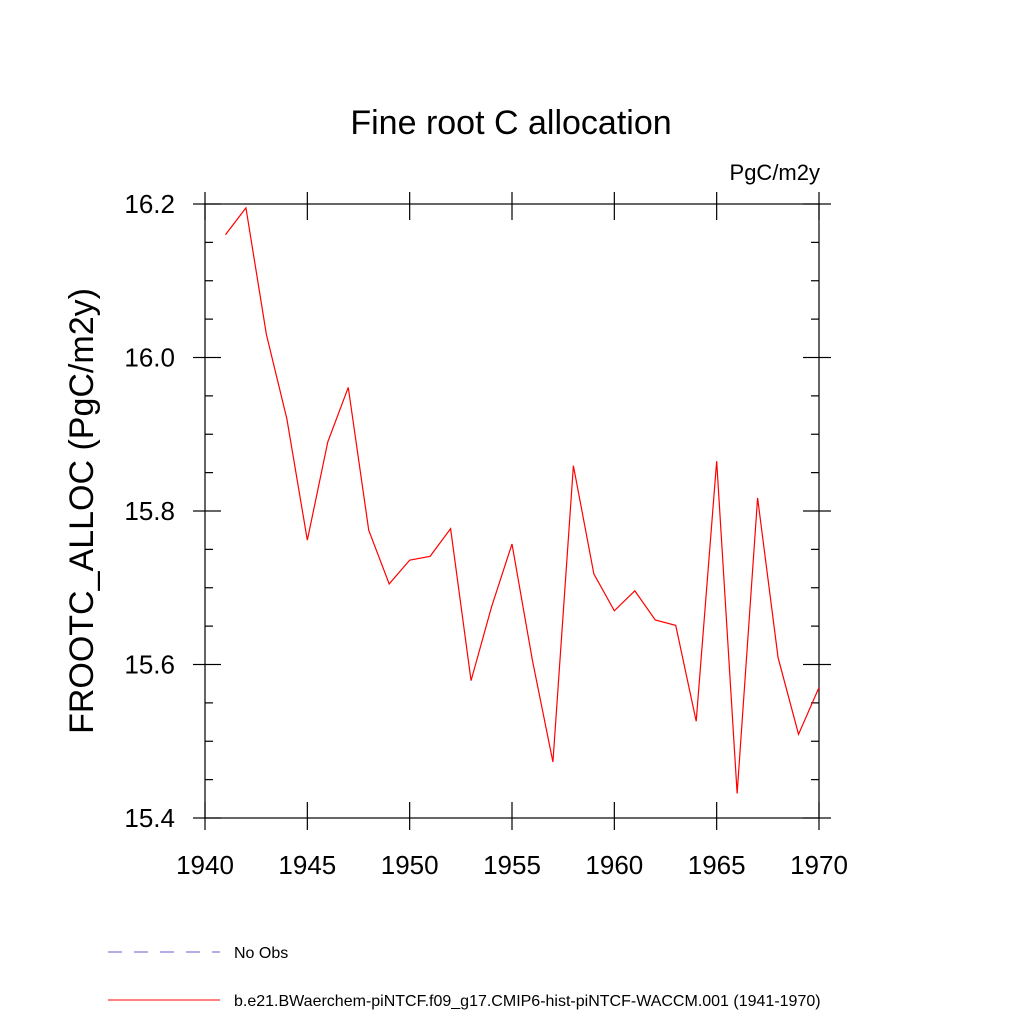 This screenshot has height=1024, width=1024. Describe the element at coordinates (149, 511) in the screenshot. I see `y-tick-label: 15.8` at that location.